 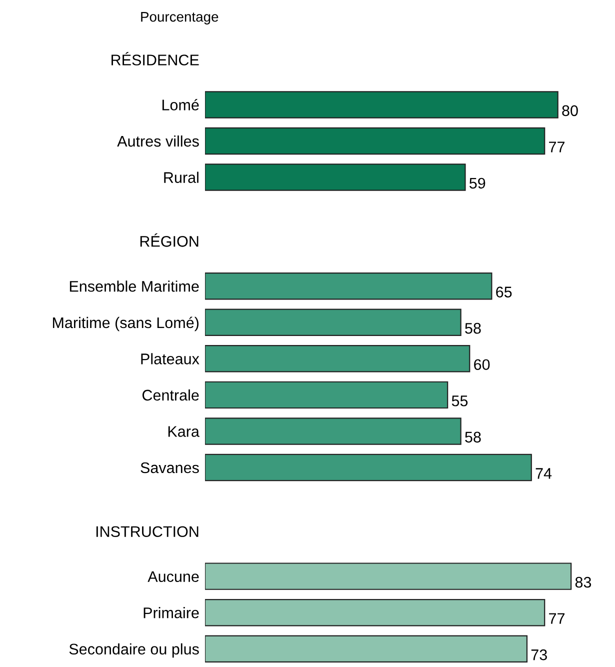 I want to click on y-tick-label: Rural, so click(x=181, y=177).